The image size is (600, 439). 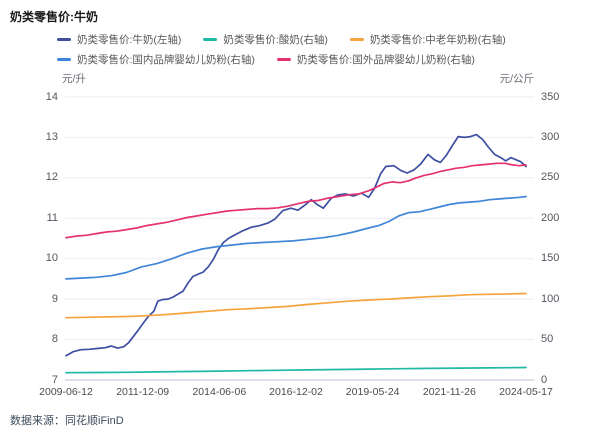 I want to click on right-axis-tick-label: 200, so click(x=550, y=217).